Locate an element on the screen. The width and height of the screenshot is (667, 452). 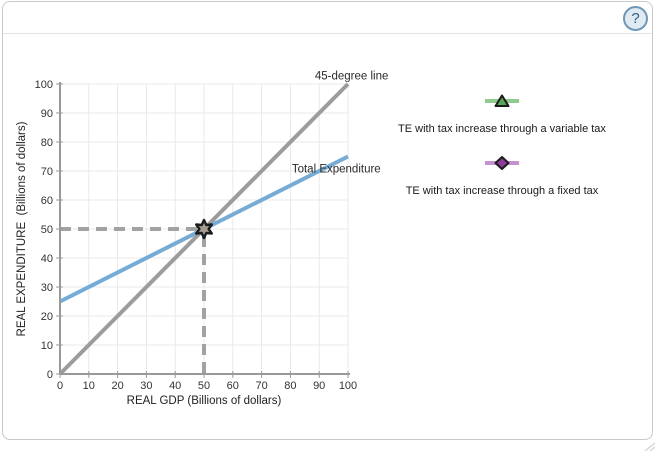
x-tick-label: 100 is located at coordinates (348, 386).